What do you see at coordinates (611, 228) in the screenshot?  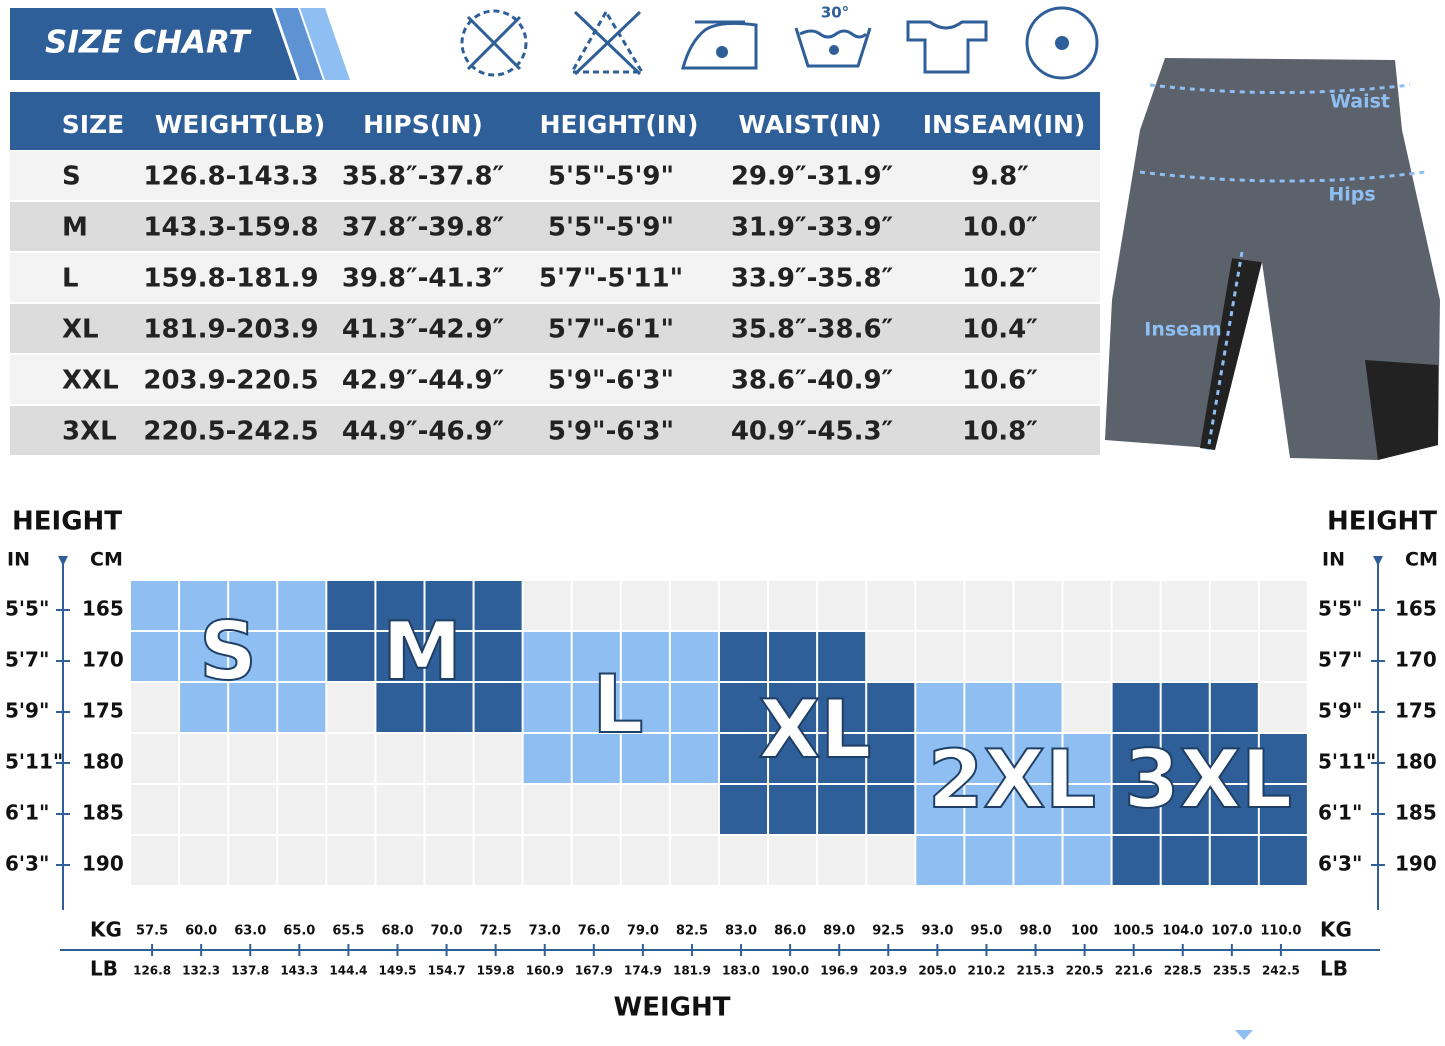 I see `table-cell: 5'5"-5'9"` at bounding box center [611, 228].